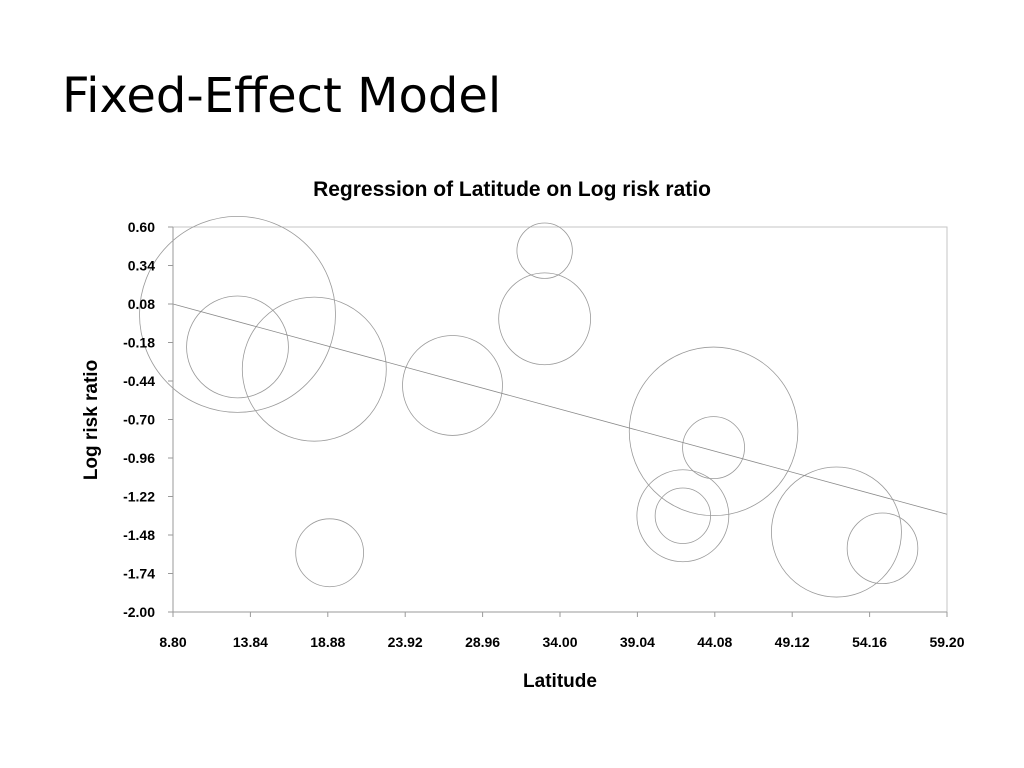 The height and width of the screenshot is (768, 1024). Describe the element at coordinates (141, 227) in the screenshot. I see `y-tick-label: 0.60` at that location.